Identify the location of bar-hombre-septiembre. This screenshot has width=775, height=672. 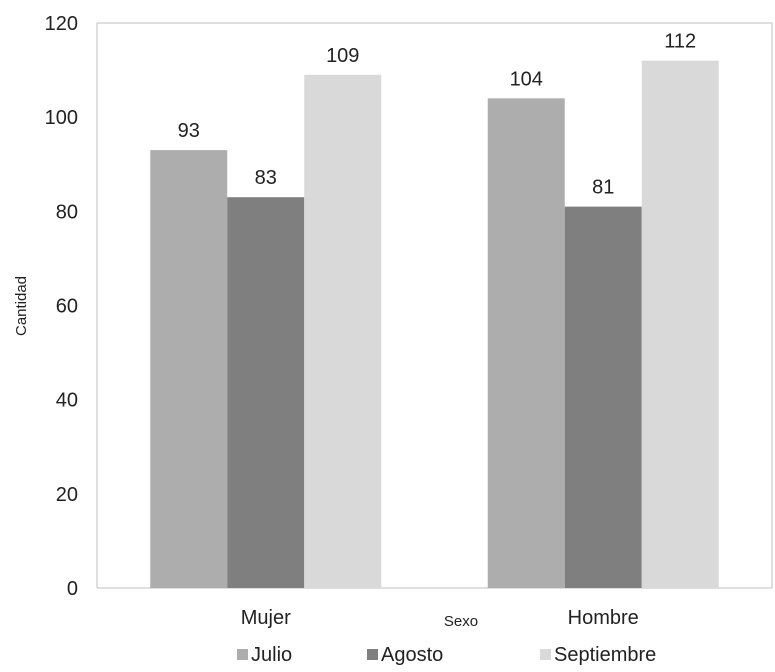
(680, 324).